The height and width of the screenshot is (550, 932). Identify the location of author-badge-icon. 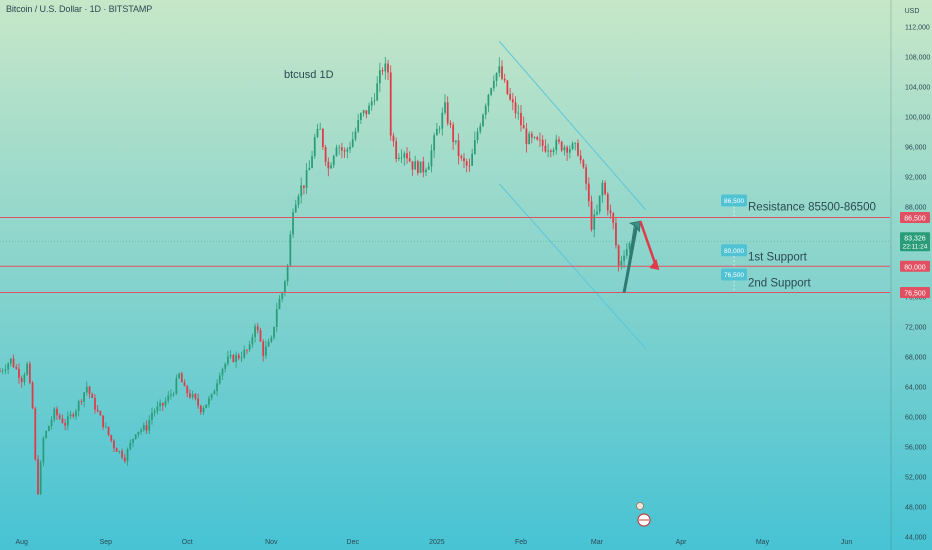
(640, 506).